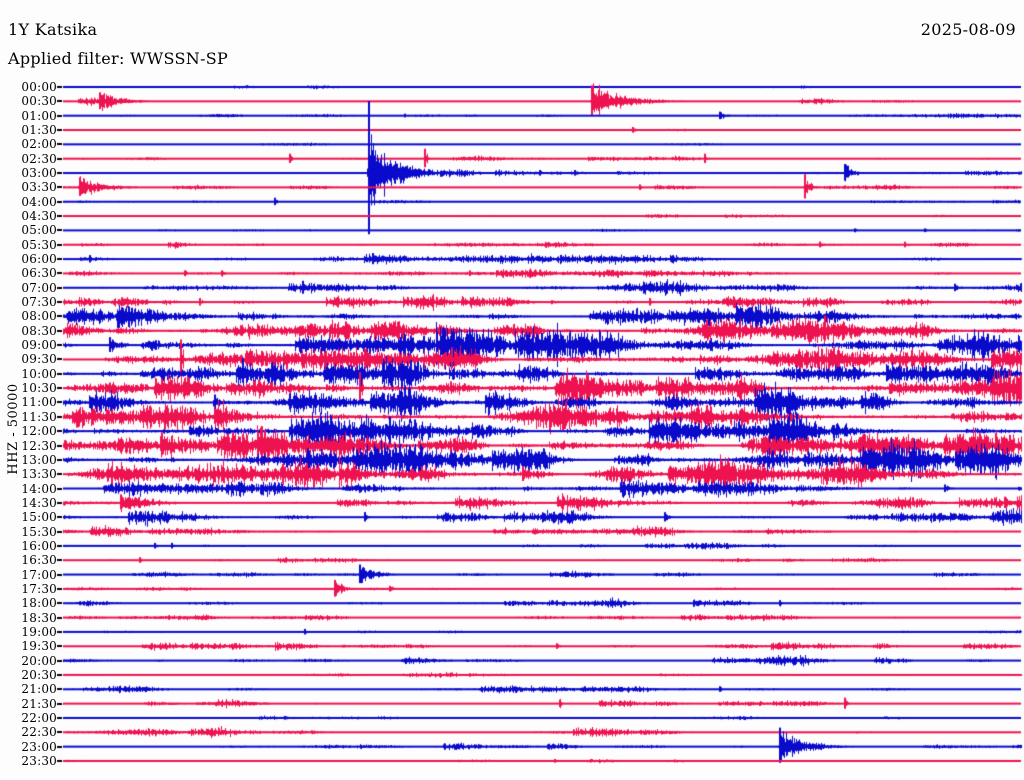 This screenshot has height=780, width=1024. Describe the element at coordinates (39, 287) in the screenshot. I see `row-time-label: 07:00` at that location.